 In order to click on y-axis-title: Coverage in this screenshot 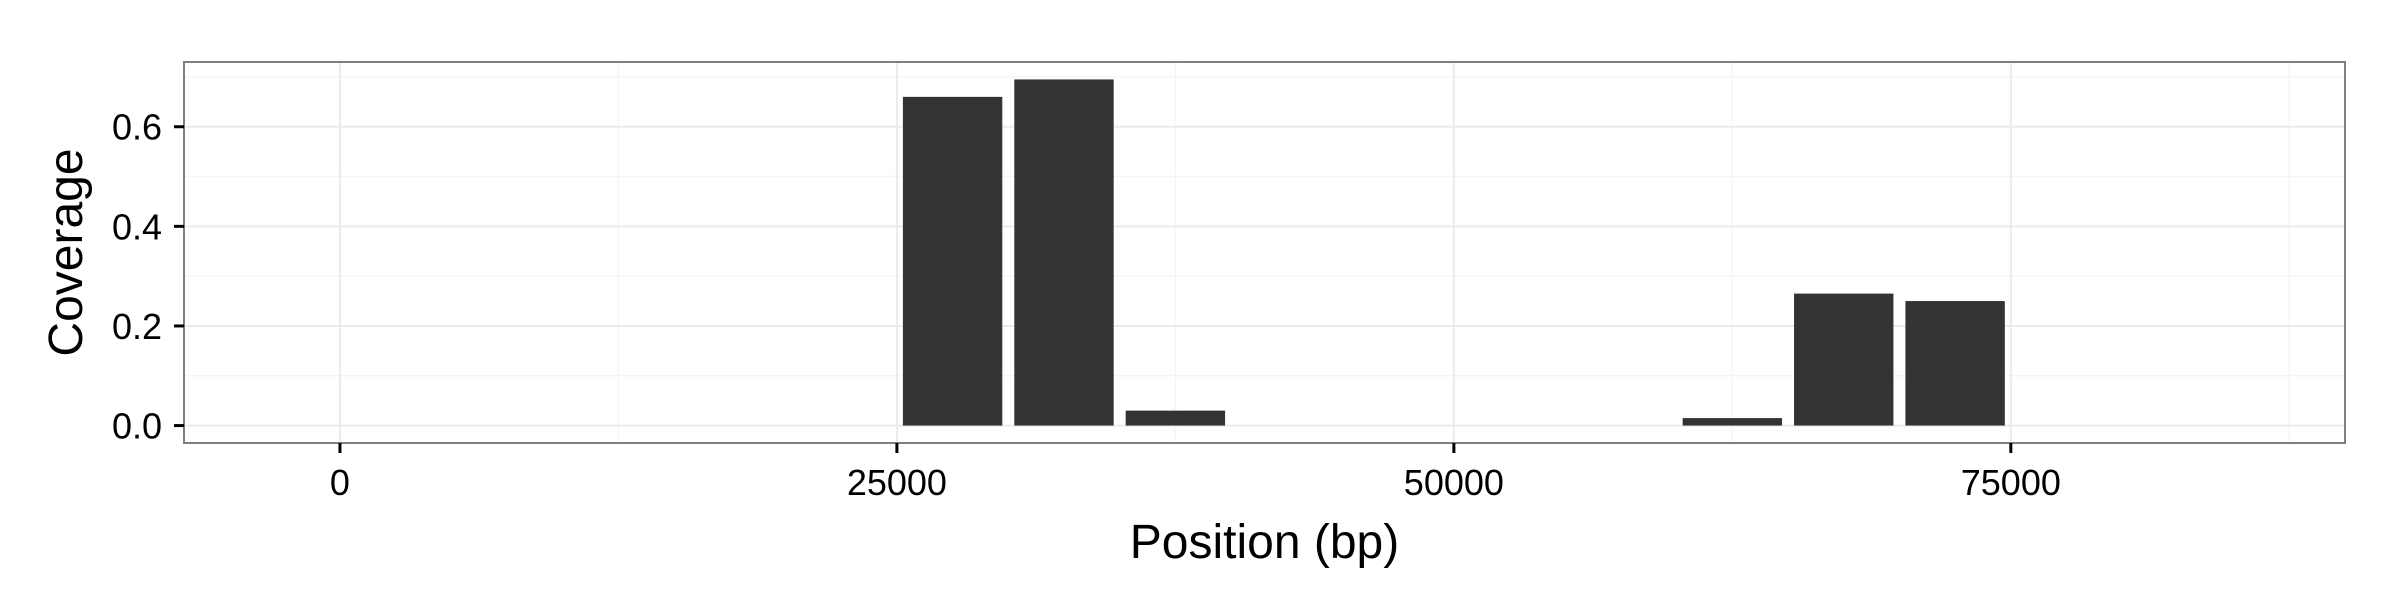, I will do `click(66, 252)`.